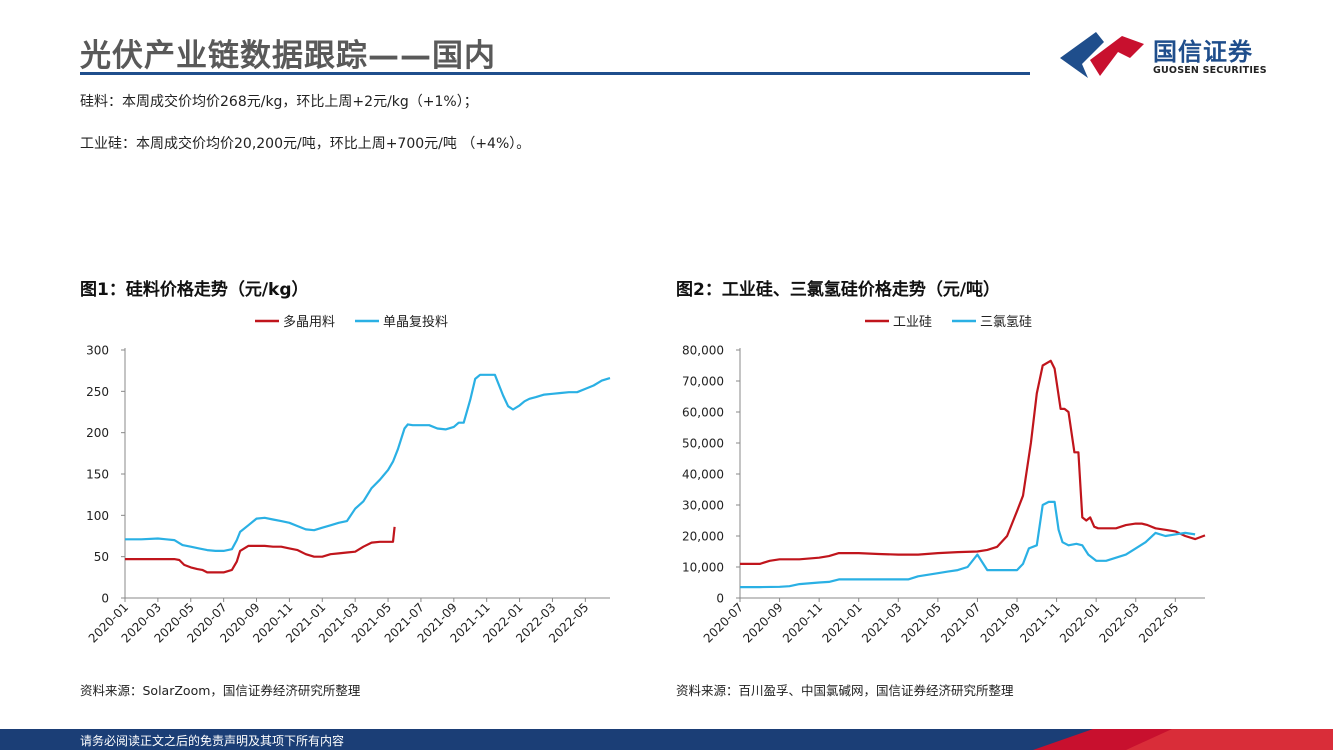 The height and width of the screenshot is (750, 1333). Describe the element at coordinates (703, 444) in the screenshot. I see `y-tick-label: 50,000` at that location.